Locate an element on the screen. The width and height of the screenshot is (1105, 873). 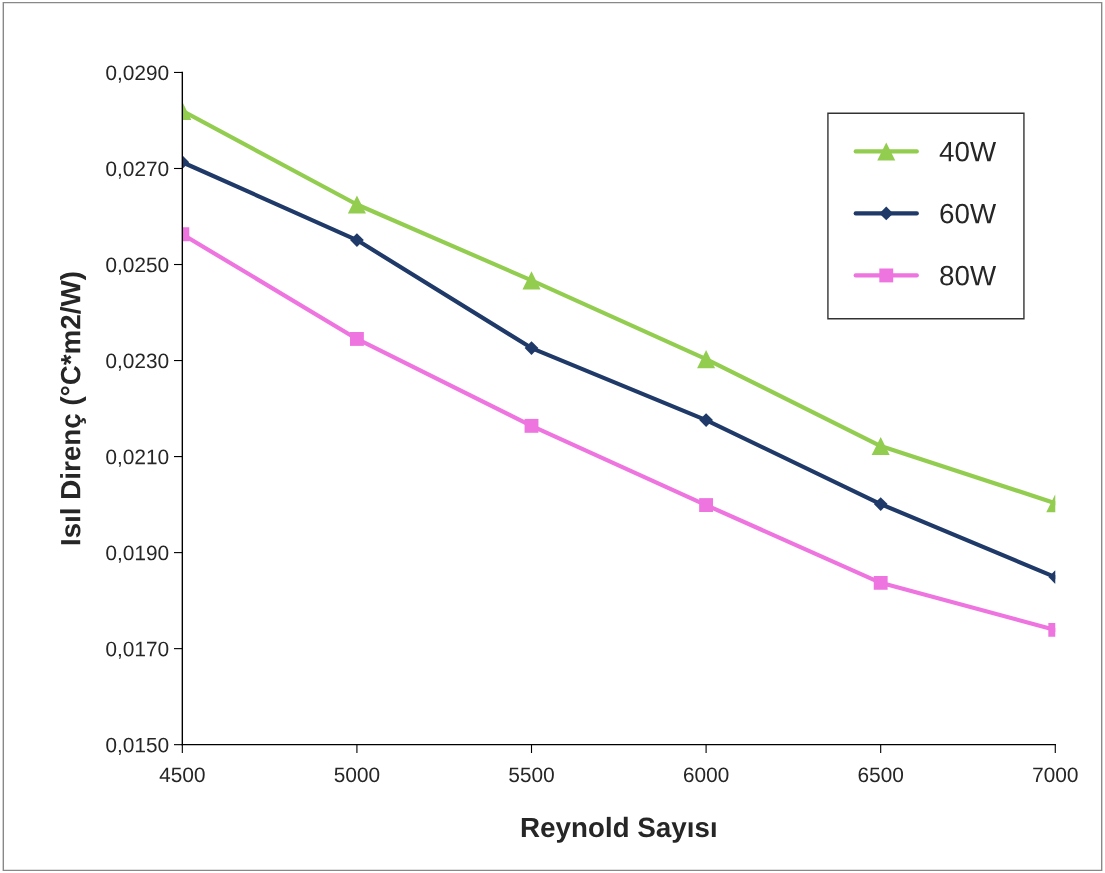
legend-label: 80W is located at coordinates (968, 275).